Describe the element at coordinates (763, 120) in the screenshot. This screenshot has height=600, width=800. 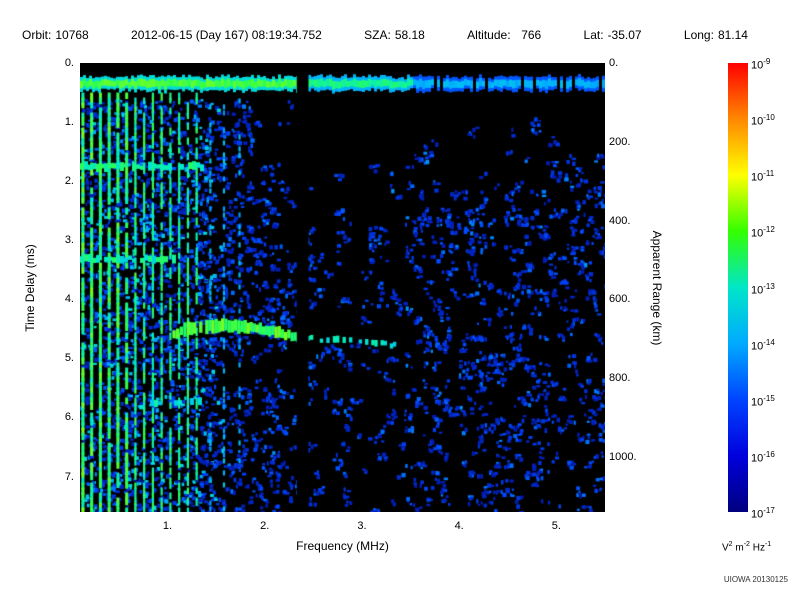
I see `colorbar-tick-label: 10-10` at that location.